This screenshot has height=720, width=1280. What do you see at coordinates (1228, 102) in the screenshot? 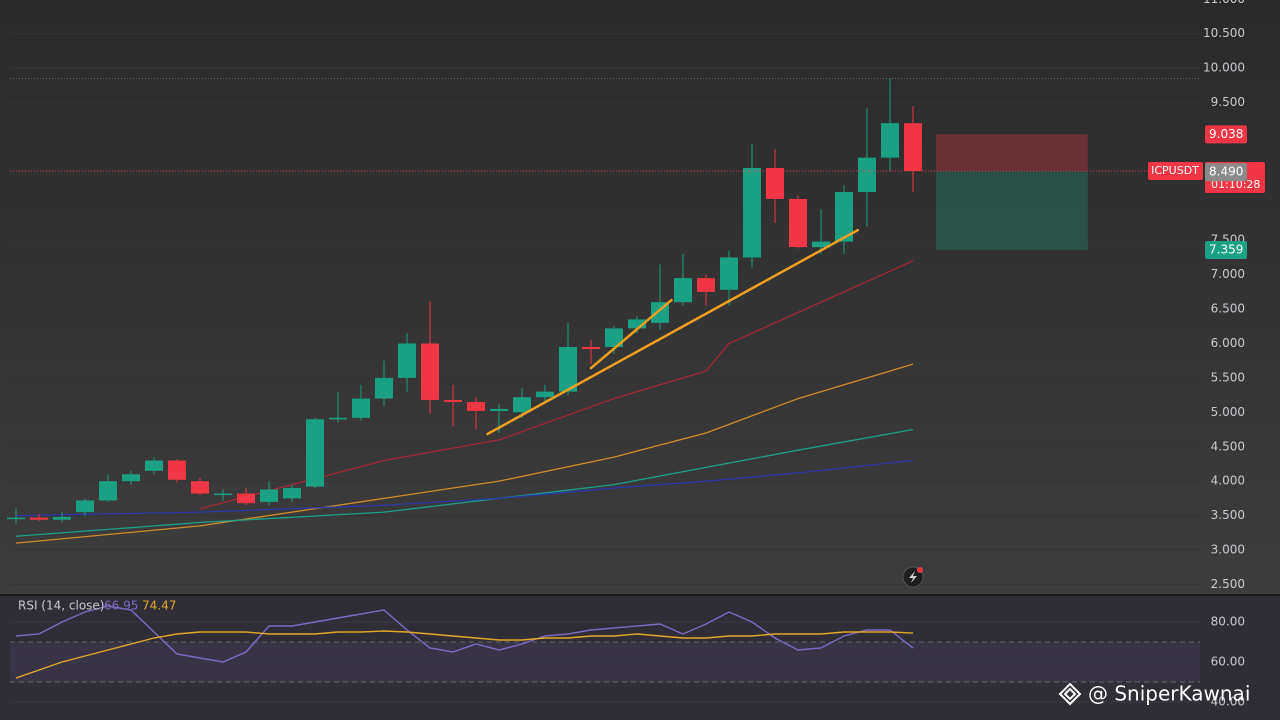
I see `y-tick-label: 9.500` at bounding box center [1228, 102].